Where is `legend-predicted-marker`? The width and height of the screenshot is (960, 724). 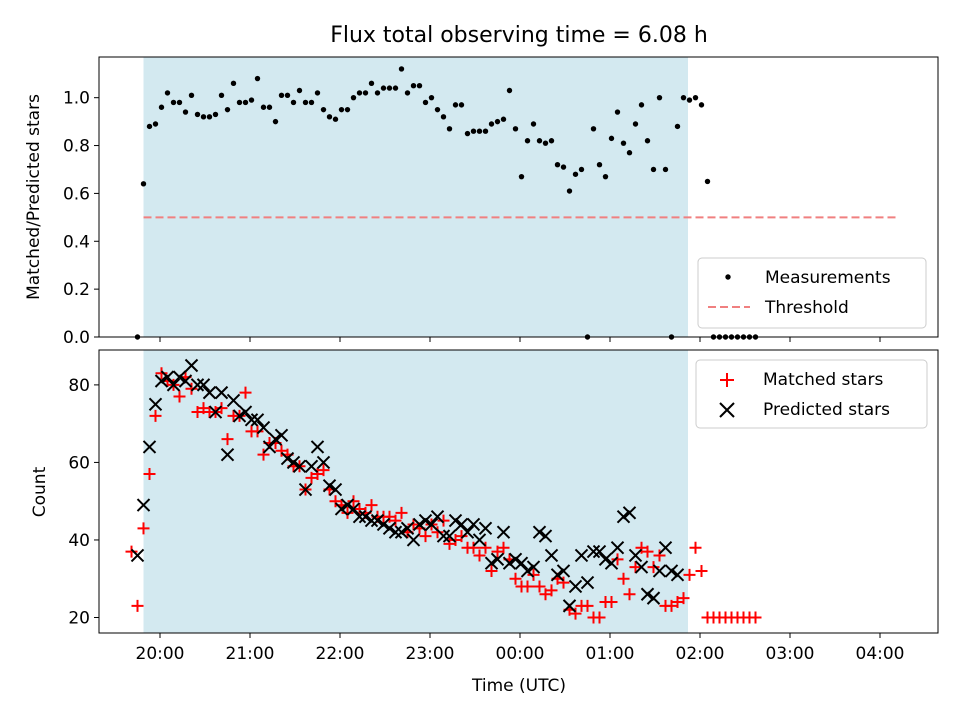
legend-predicted-marker is located at coordinates (727, 410).